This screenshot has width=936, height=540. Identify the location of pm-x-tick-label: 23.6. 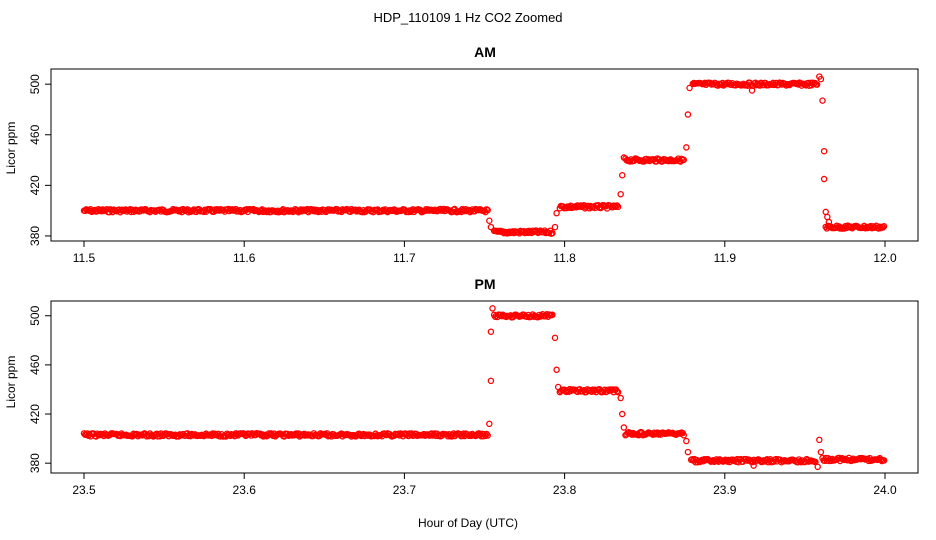
(245, 490).